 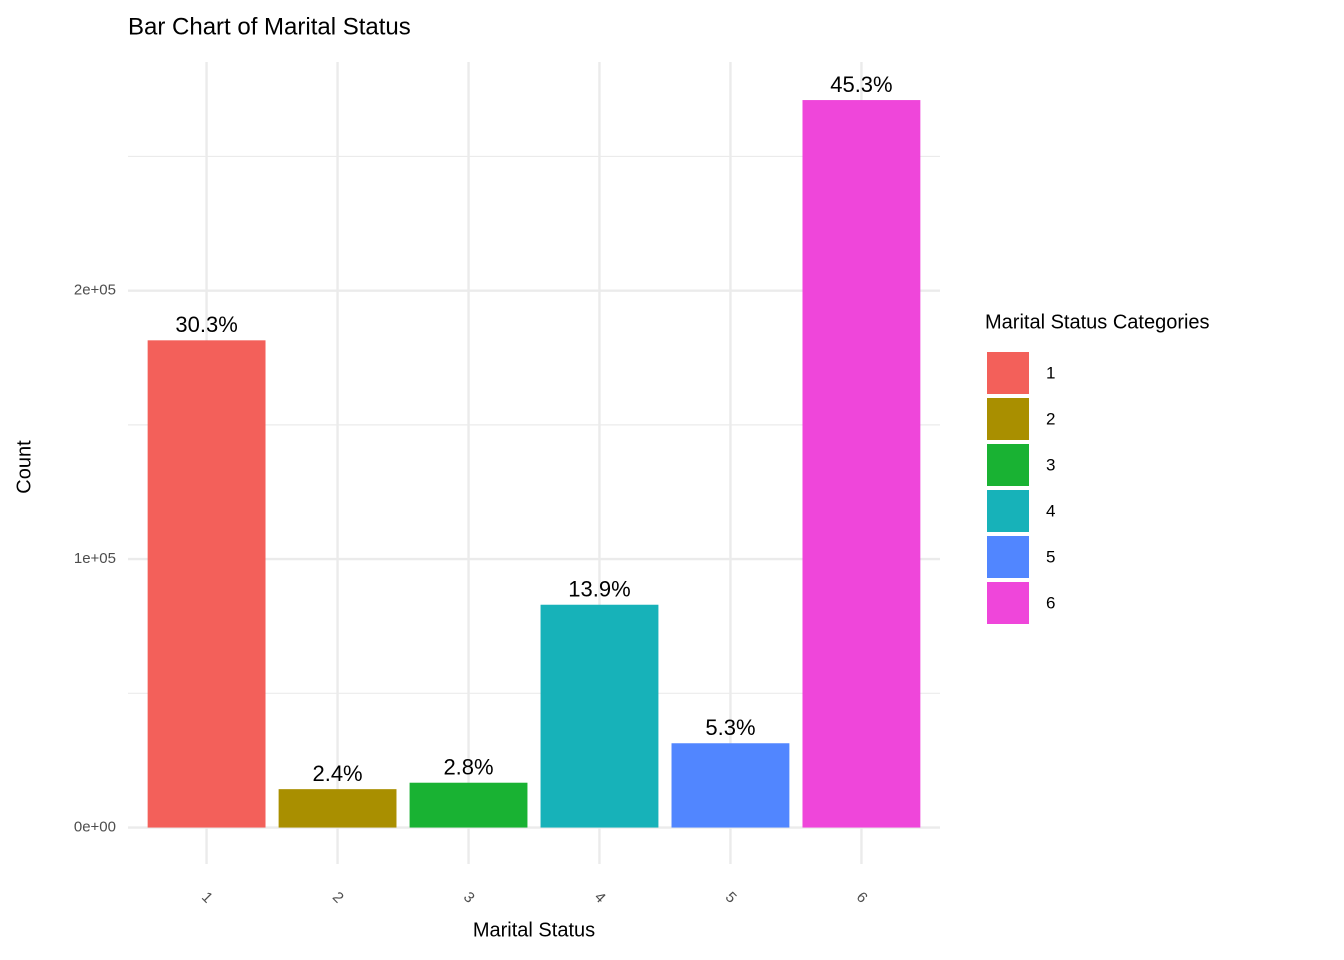 I want to click on x-tick-label: 6, so click(x=862, y=898).